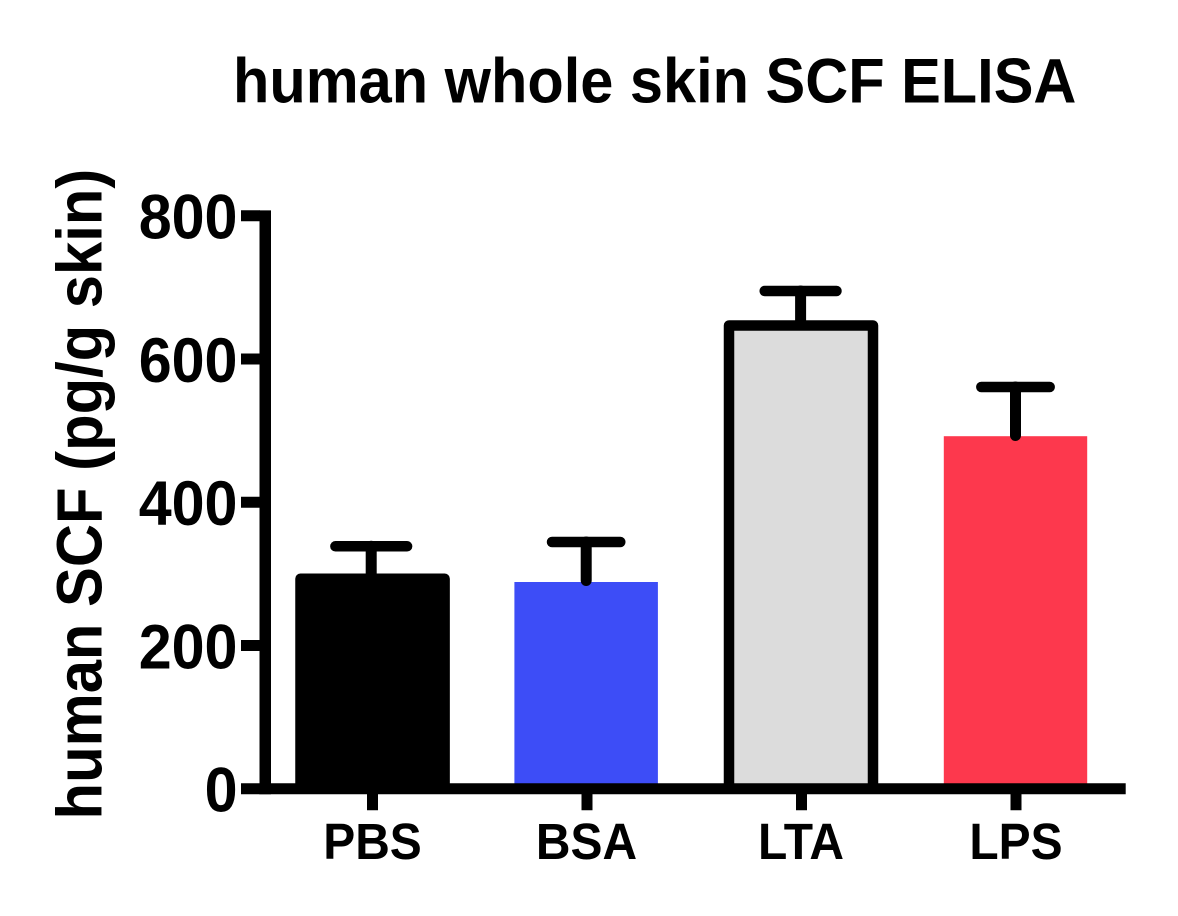  What do you see at coordinates (372, 842) in the screenshot?
I see `svg-text: PBS` at bounding box center [372, 842].